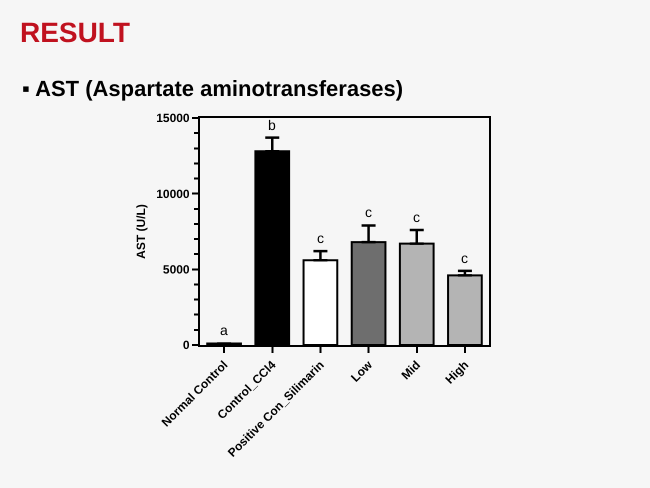 The width and height of the screenshot is (650, 488). What do you see at coordinates (224, 330) in the screenshot?
I see `annotation: a` at bounding box center [224, 330].